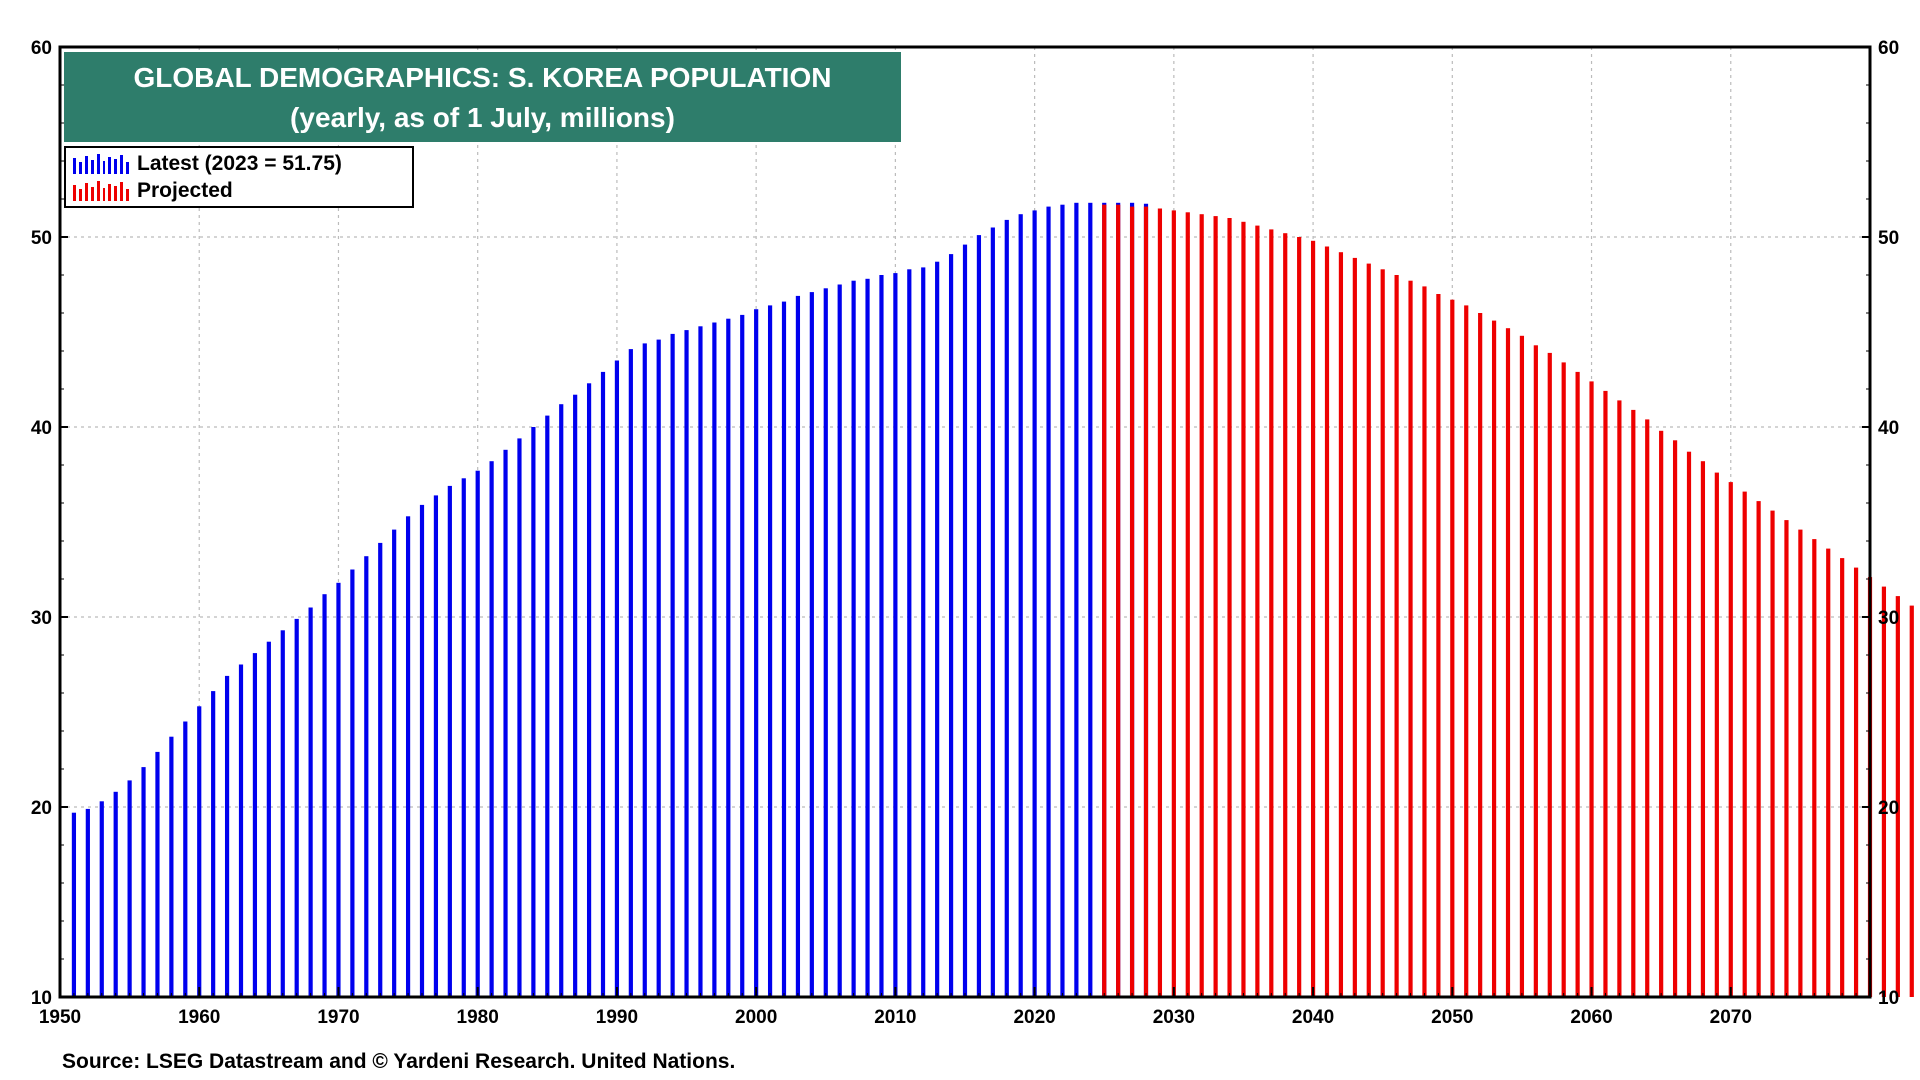 The width and height of the screenshot is (1920, 1080). Describe the element at coordinates (449, 741) in the screenshot. I see `bar-latest-1978` at that location.